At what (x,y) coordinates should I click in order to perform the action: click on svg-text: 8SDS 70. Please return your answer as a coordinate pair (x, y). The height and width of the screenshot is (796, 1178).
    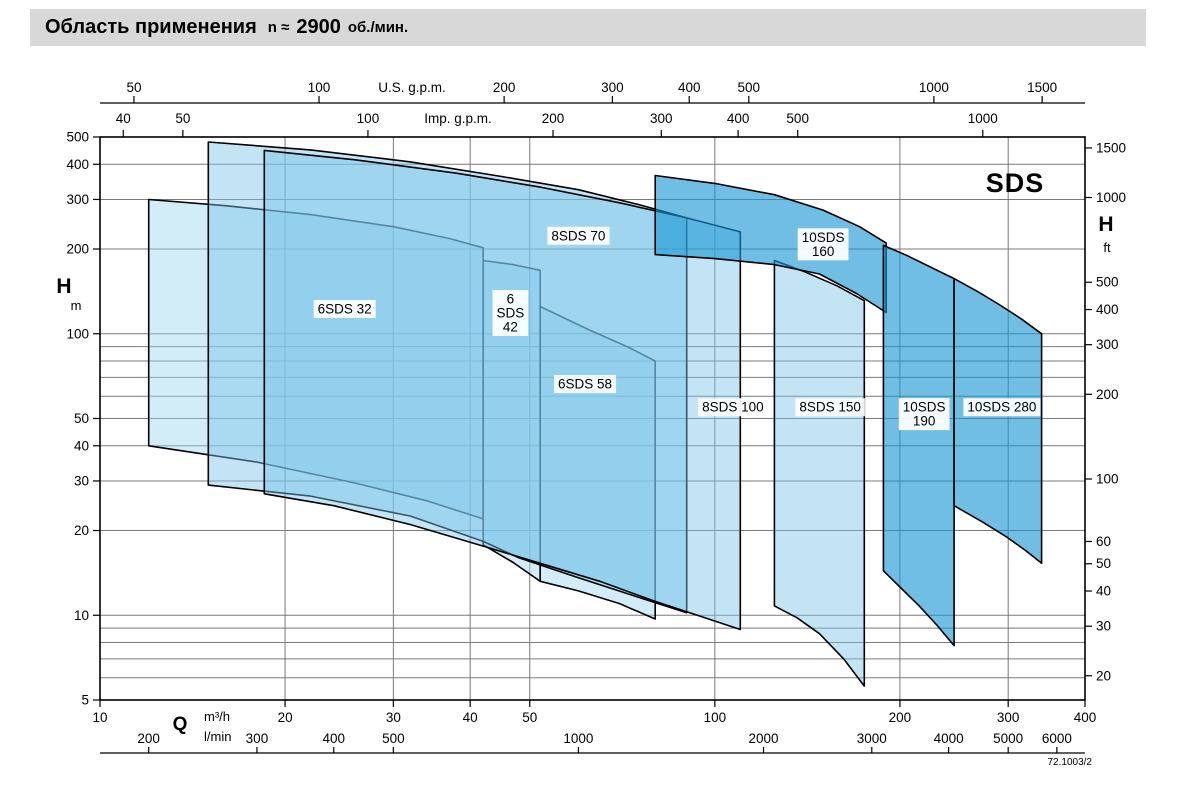
    Looking at the image, I should click on (578, 235).